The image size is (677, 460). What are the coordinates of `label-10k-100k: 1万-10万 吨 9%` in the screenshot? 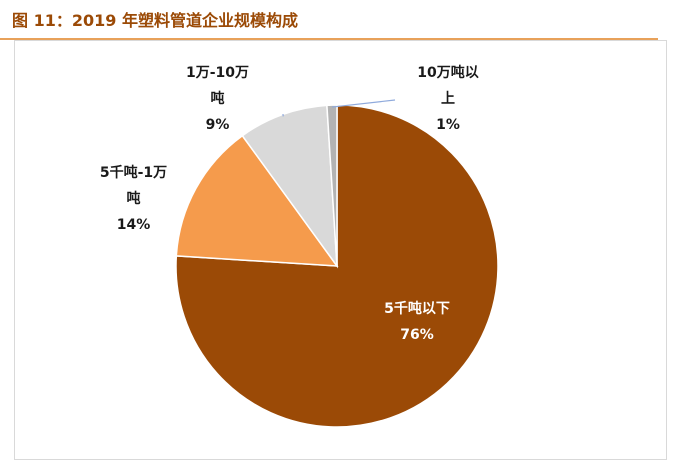 It's located at (217, 99).